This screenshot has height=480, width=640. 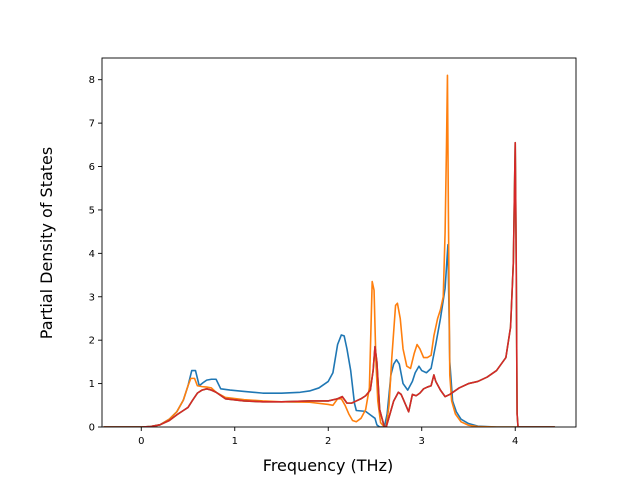 What do you see at coordinates (92, 167) in the screenshot?
I see `y-tick-label: 6` at bounding box center [92, 167].